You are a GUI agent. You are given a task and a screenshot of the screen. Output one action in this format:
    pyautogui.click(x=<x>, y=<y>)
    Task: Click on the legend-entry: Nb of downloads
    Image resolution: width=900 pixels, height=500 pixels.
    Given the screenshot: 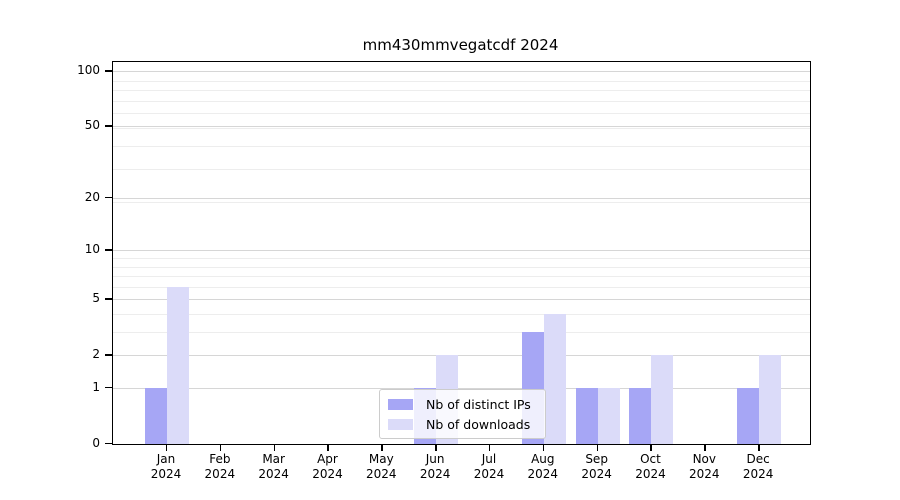 What is the action you would take?
    pyautogui.click(x=462, y=425)
    